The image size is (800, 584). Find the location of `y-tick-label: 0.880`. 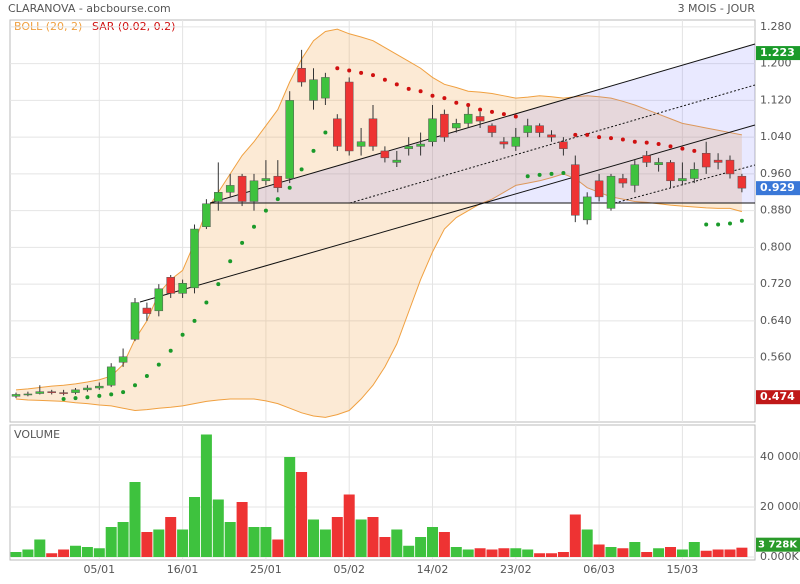

y-tick-label: 0.880 is located at coordinates (776, 210).